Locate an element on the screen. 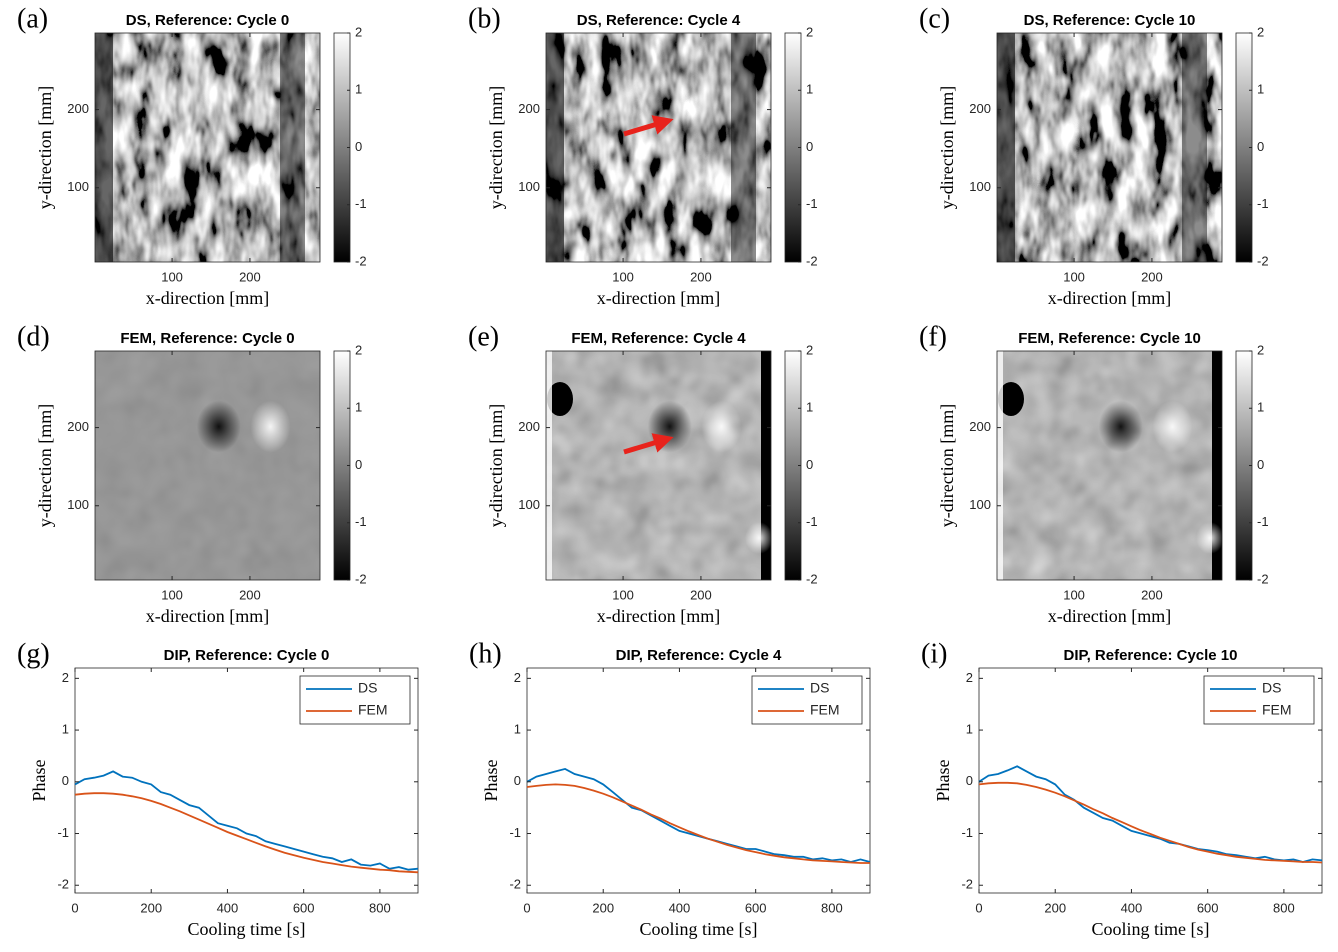  tint is located at coordinates (1109, 465).